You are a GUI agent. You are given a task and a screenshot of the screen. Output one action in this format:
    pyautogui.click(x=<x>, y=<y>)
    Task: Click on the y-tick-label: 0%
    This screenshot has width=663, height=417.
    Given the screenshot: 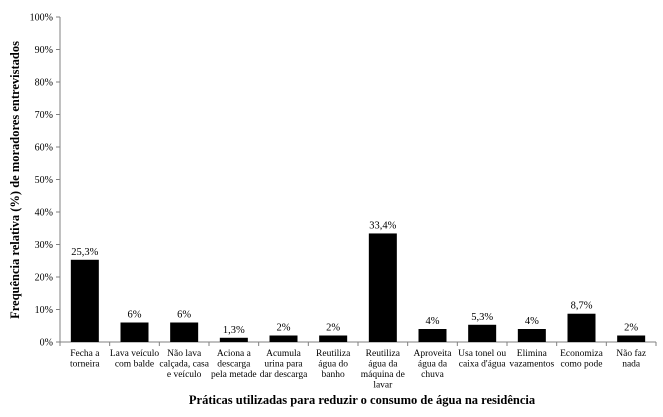 What is the action you would take?
    pyautogui.click(x=46, y=343)
    